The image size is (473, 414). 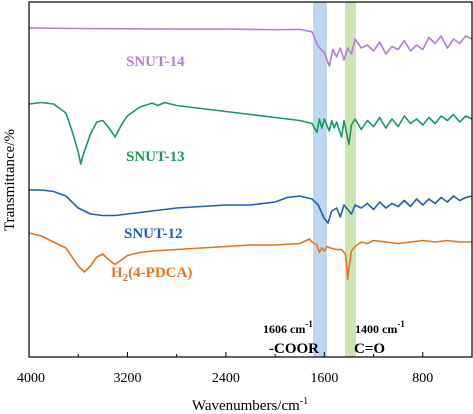 I want to click on series-label-snut-14: SNUT-14, so click(x=155, y=62).